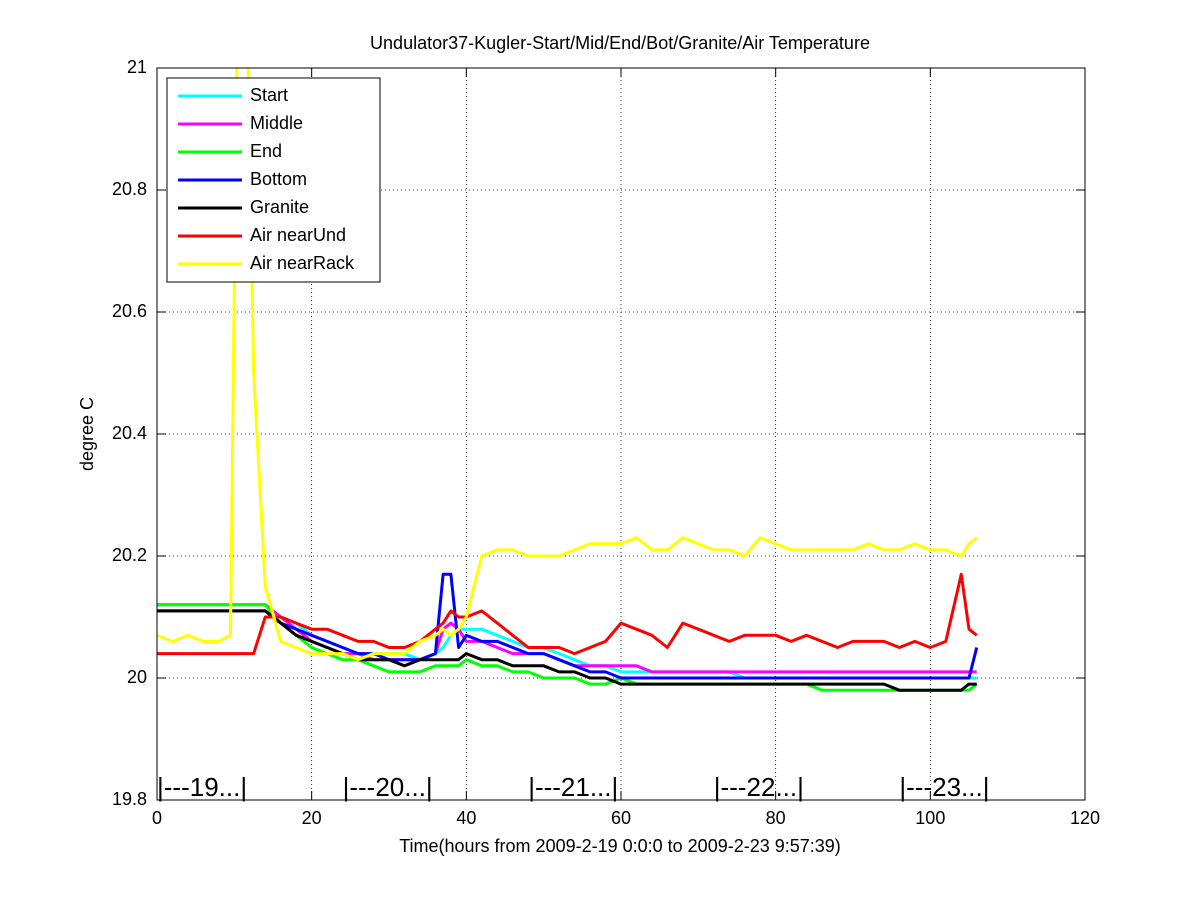 This screenshot has height=900, width=1200. What do you see at coordinates (202, 787) in the screenshot?
I see `day-annotation: |---19...|` at bounding box center [202, 787].